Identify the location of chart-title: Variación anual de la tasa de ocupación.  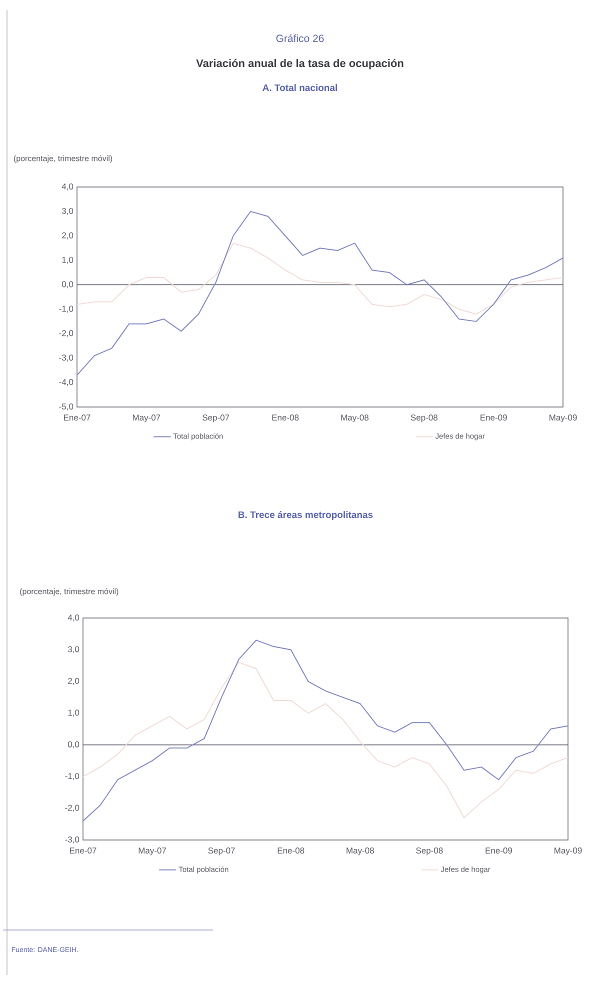
(300, 64).